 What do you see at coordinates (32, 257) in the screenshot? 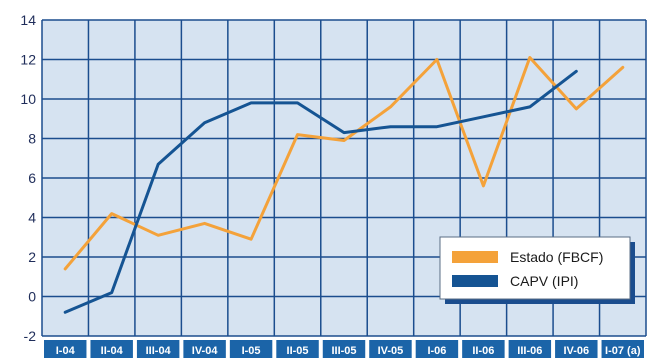
I see `y-tick-label: 2` at bounding box center [32, 257].